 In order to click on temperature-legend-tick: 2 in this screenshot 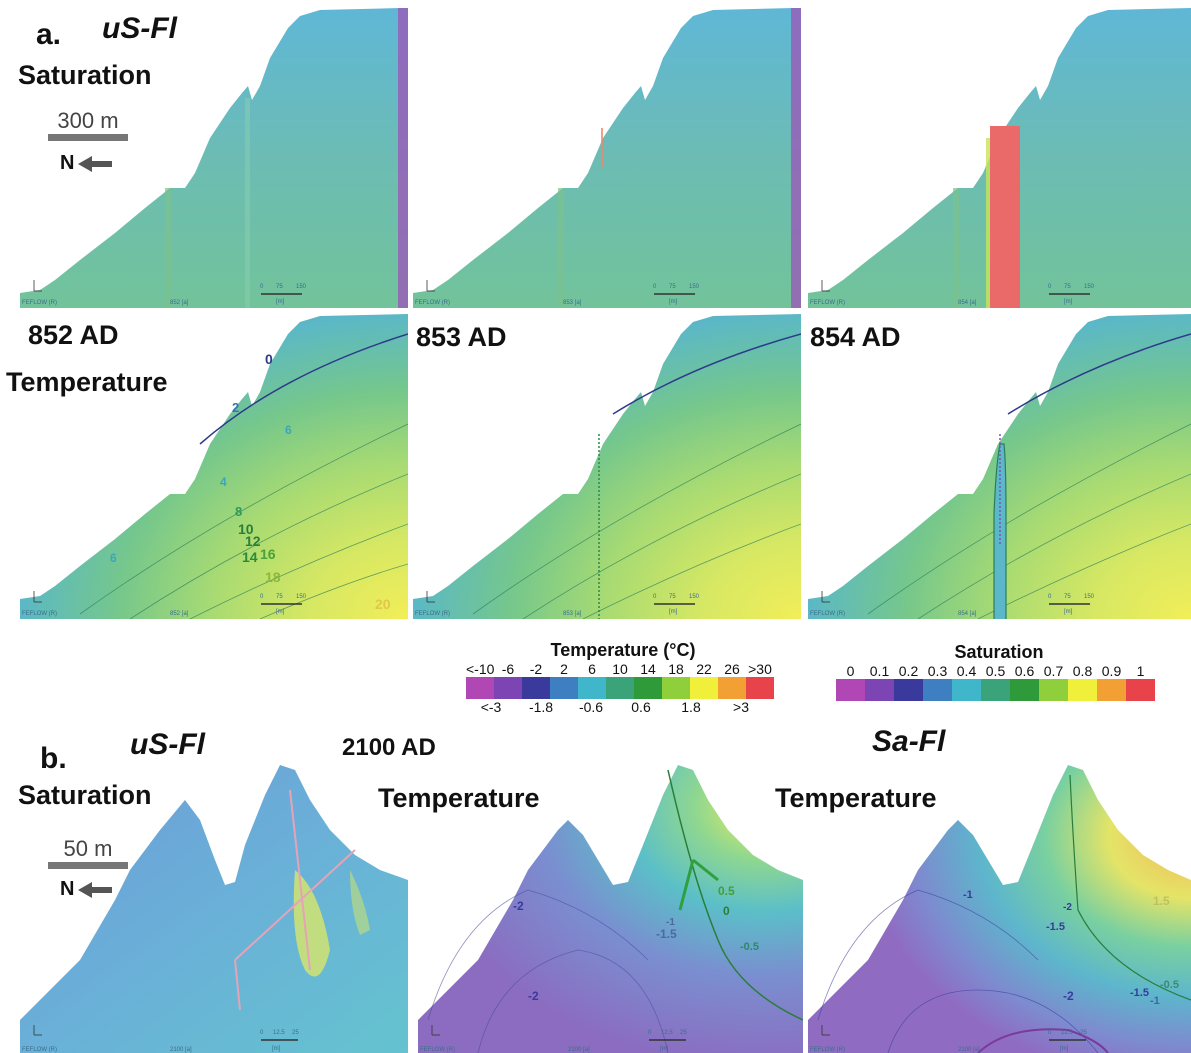, I will do `click(564, 669)`.